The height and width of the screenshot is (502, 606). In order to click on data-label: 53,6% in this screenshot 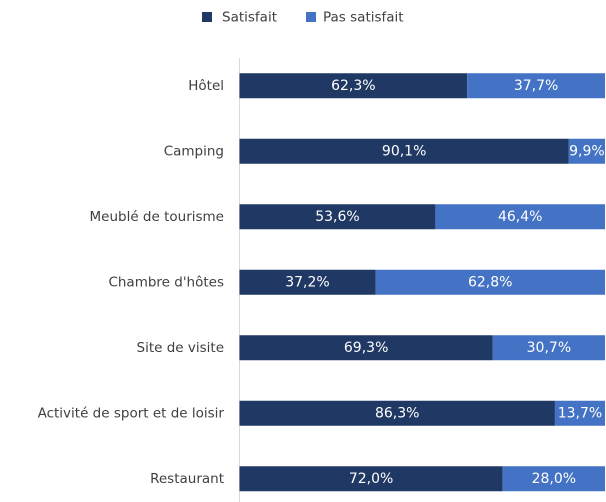, I will do `click(337, 217)`.